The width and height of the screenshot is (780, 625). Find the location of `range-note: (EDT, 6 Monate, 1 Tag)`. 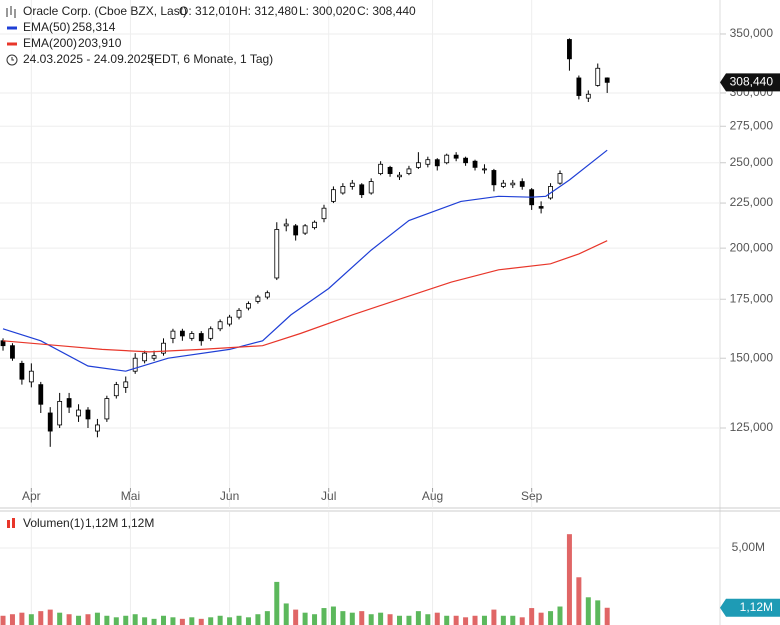

range-note: (EDT, 6 Monate, 1 Tag) is located at coordinates (211, 59).